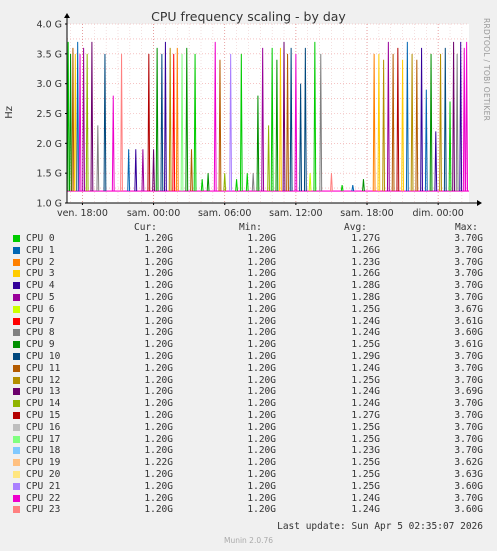 The height and width of the screenshot is (551, 497). I want to click on legend-row: CPU 21 1.20G 1.20G 1.25G 3.60G, so click(248, 487).